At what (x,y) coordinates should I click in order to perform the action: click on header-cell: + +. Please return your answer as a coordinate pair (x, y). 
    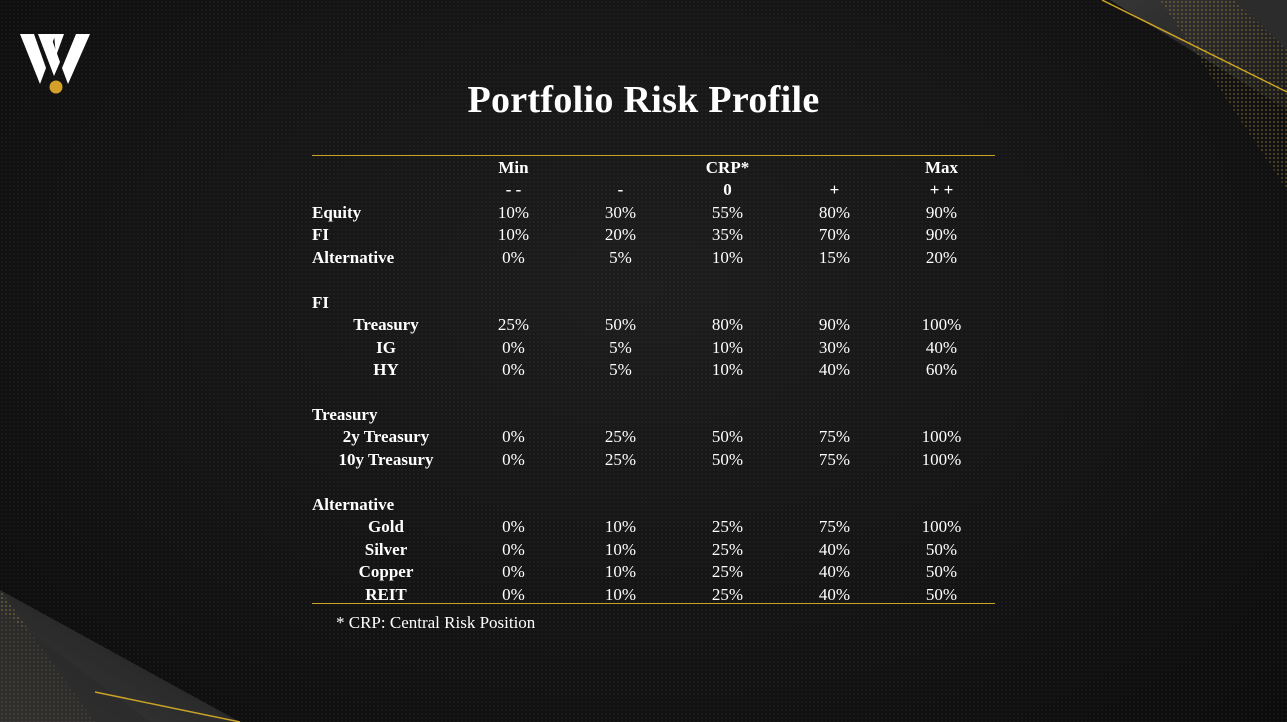
    Looking at the image, I should click on (941, 190).